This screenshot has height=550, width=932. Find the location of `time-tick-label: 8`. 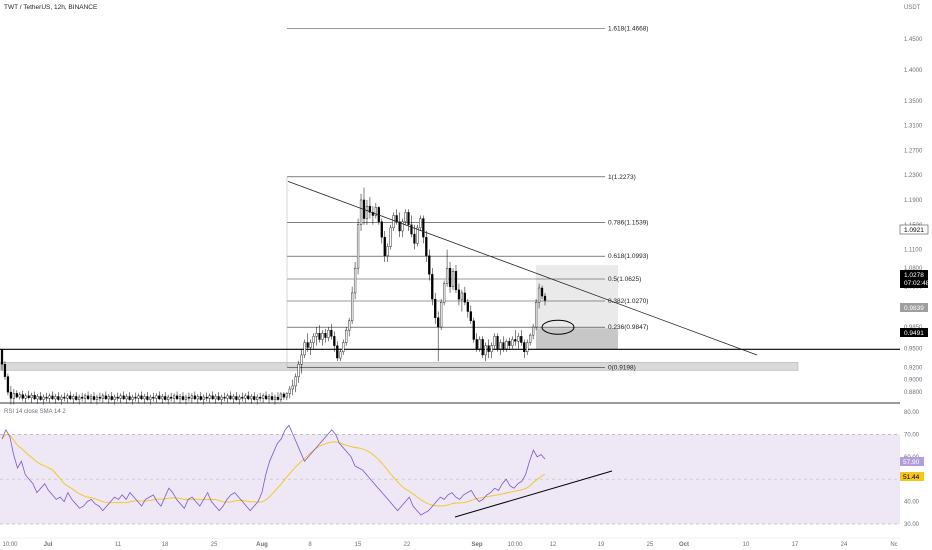

time-tick-label: 8 is located at coordinates (310, 545).